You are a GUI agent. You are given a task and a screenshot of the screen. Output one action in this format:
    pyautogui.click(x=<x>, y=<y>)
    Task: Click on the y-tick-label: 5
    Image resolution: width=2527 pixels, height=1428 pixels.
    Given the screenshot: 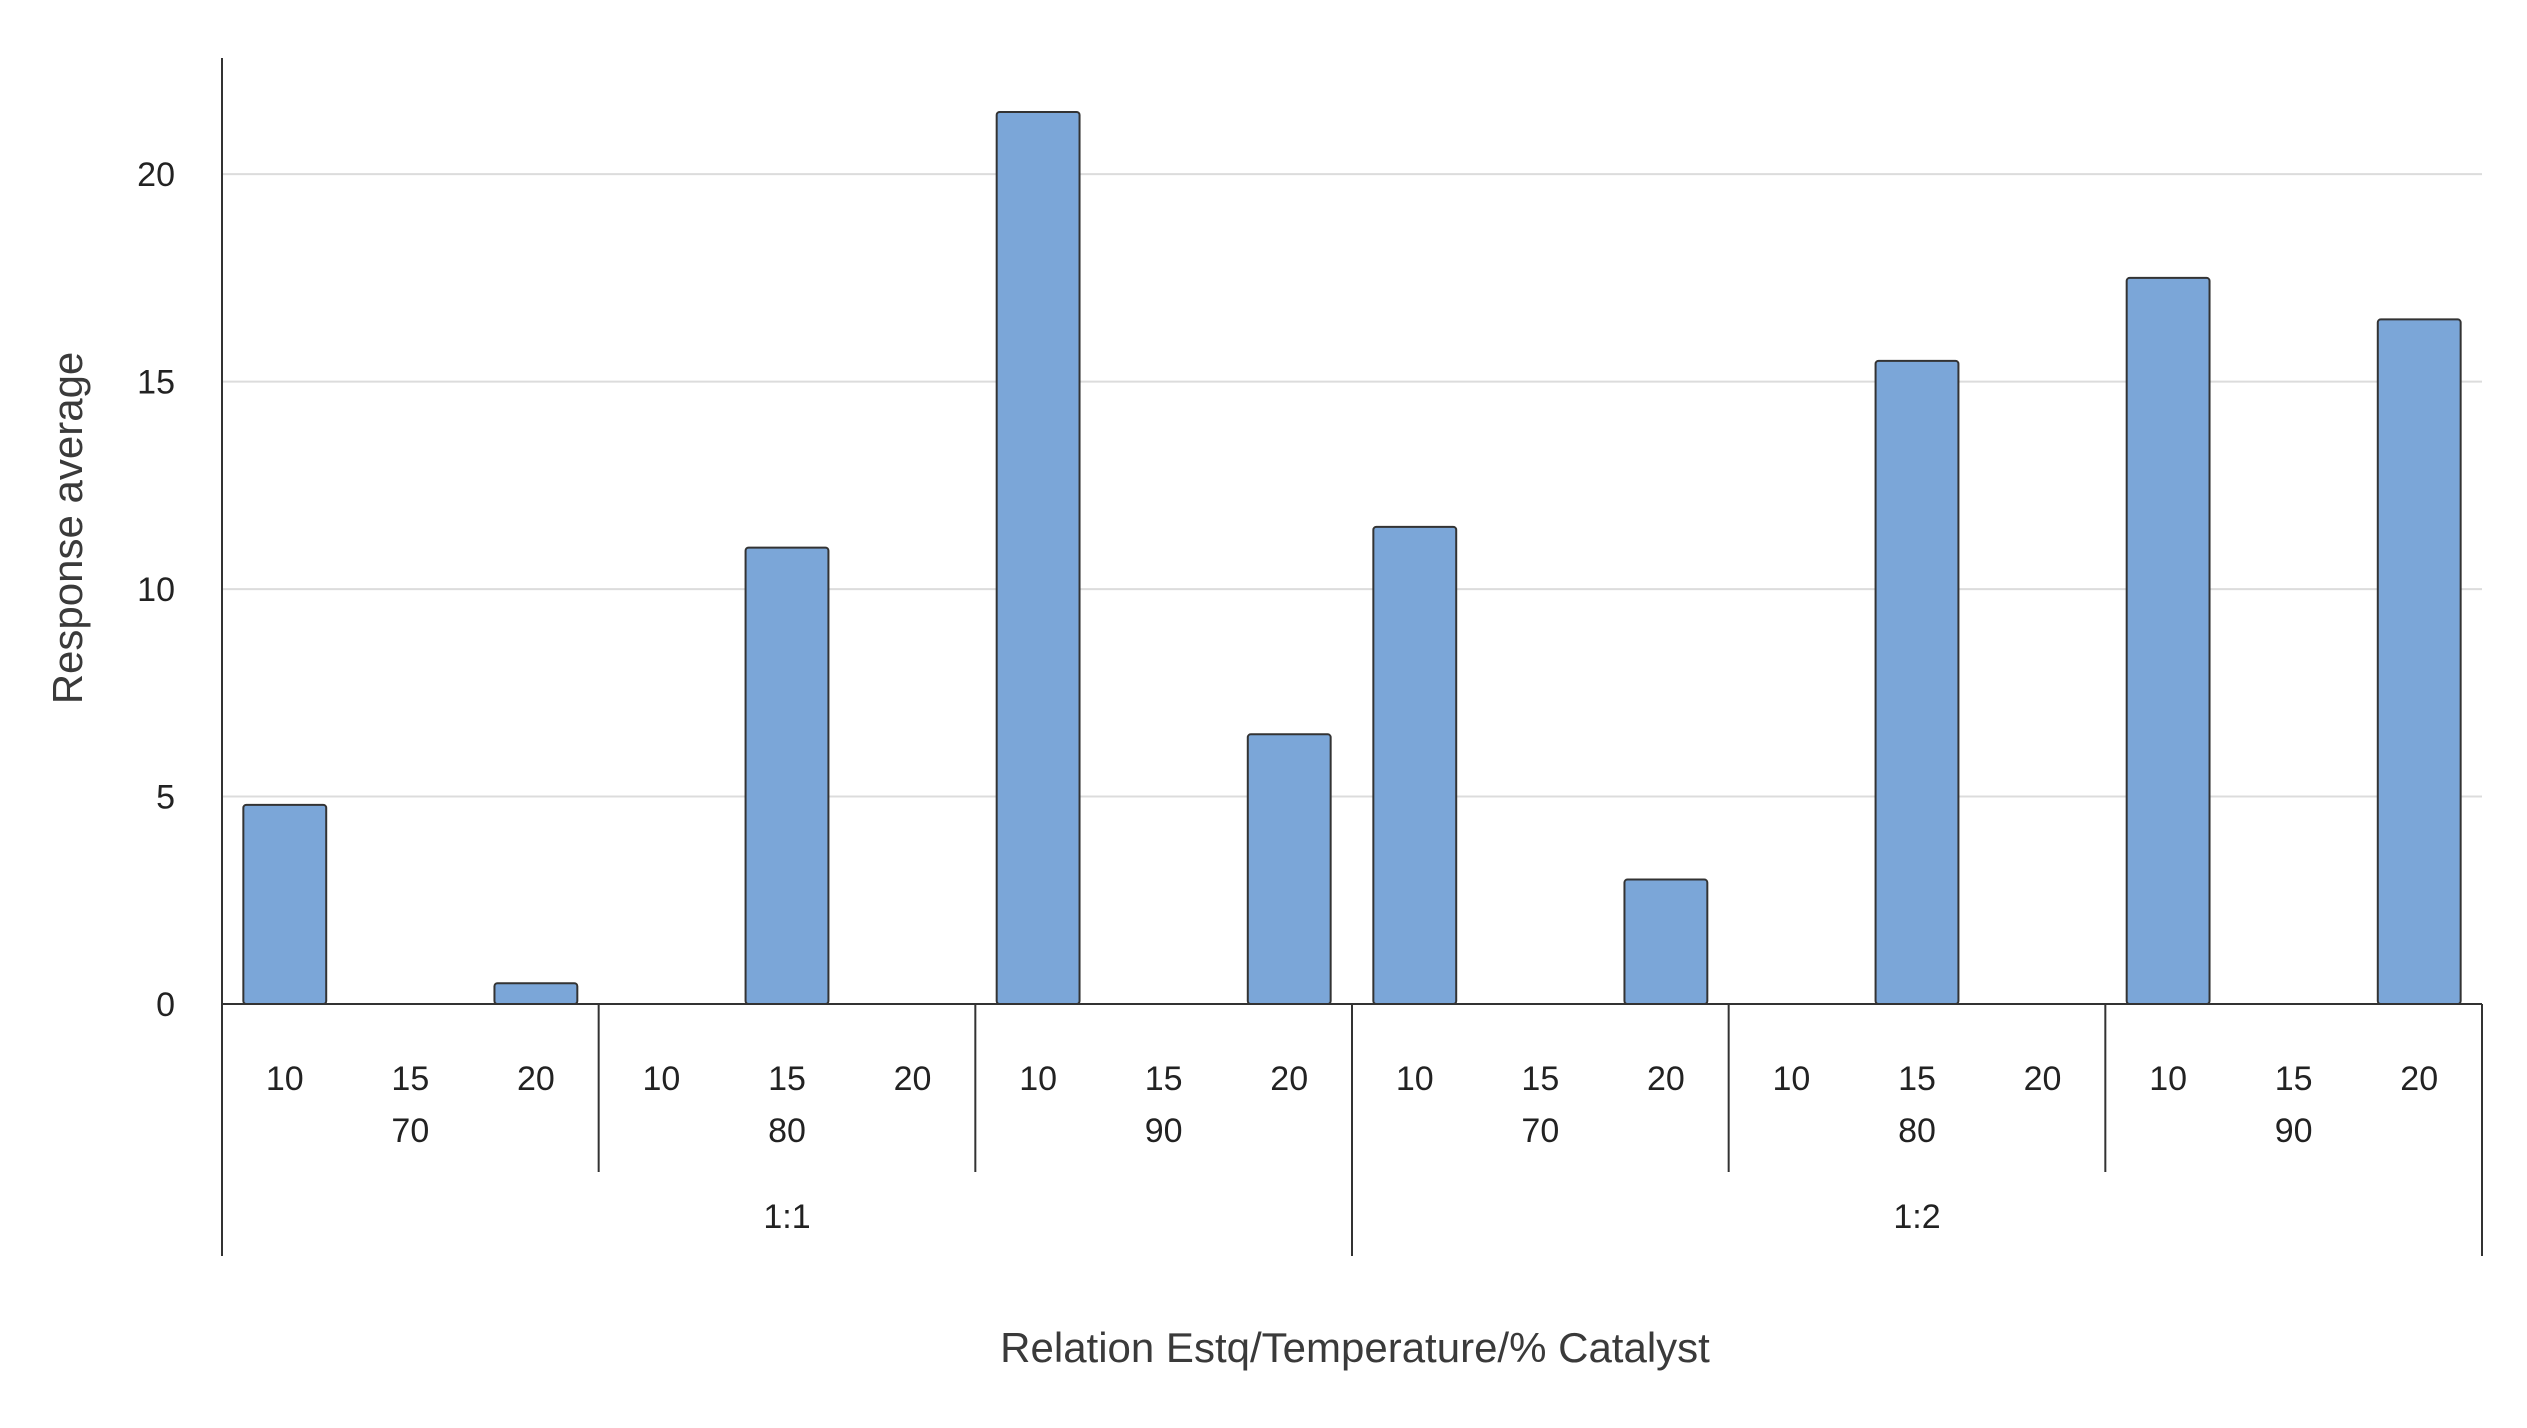 What is the action you would take?
    pyautogui.click(x=165, y=798)
    